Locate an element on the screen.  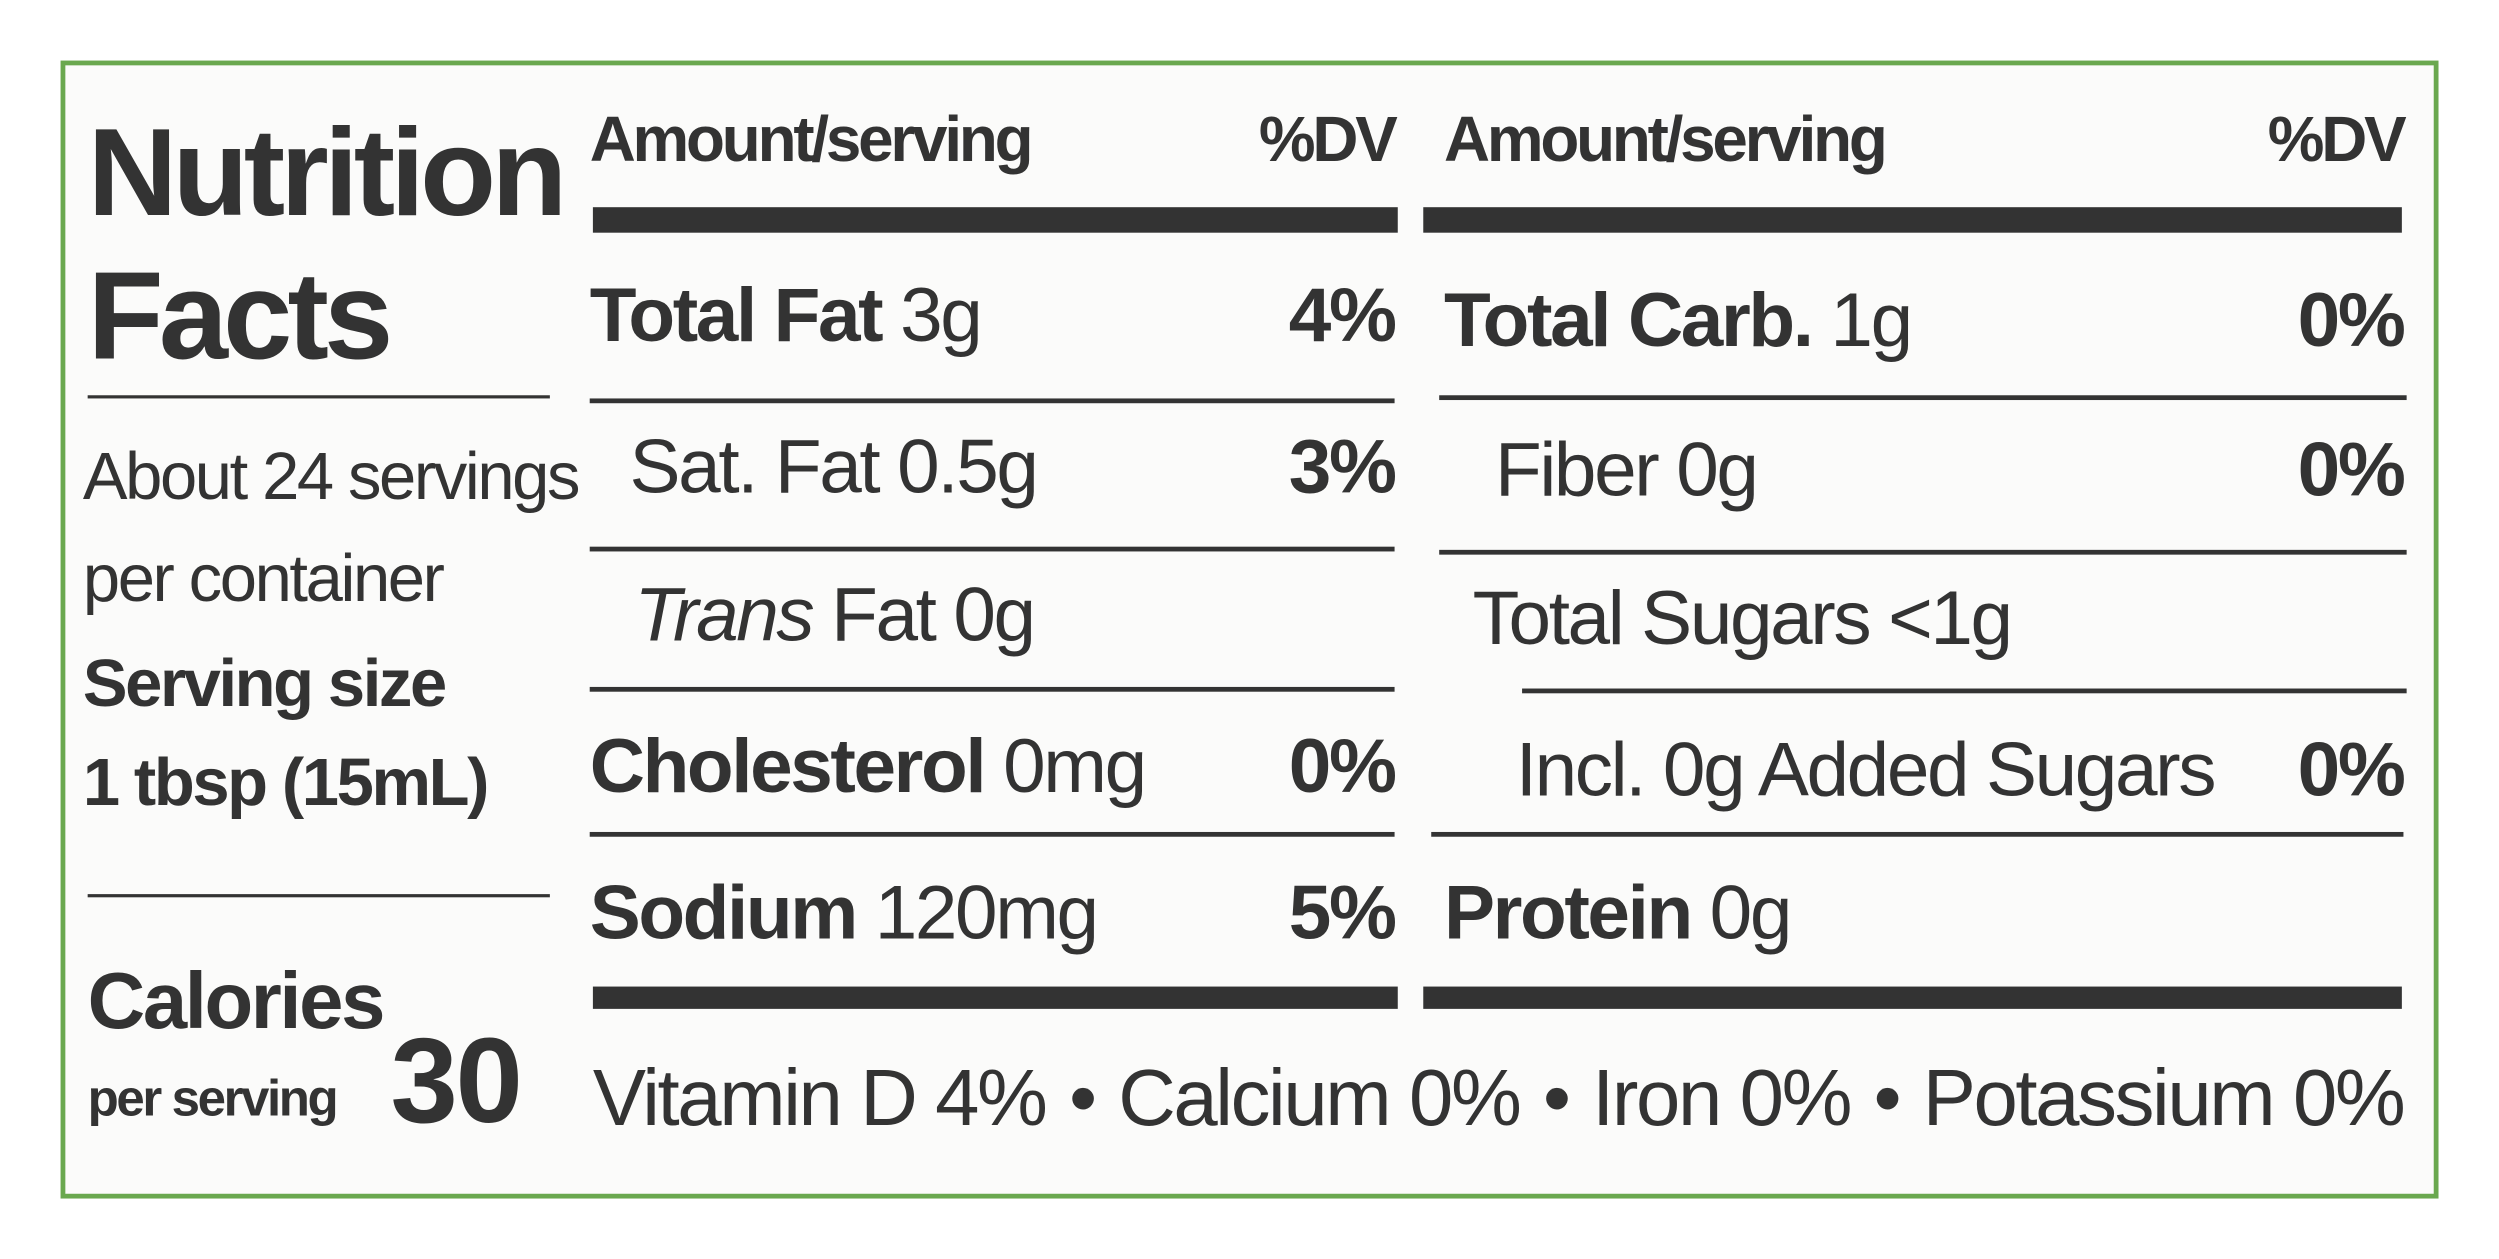
footer-item: Iron 0% is located at coordinates (1722, 1098).